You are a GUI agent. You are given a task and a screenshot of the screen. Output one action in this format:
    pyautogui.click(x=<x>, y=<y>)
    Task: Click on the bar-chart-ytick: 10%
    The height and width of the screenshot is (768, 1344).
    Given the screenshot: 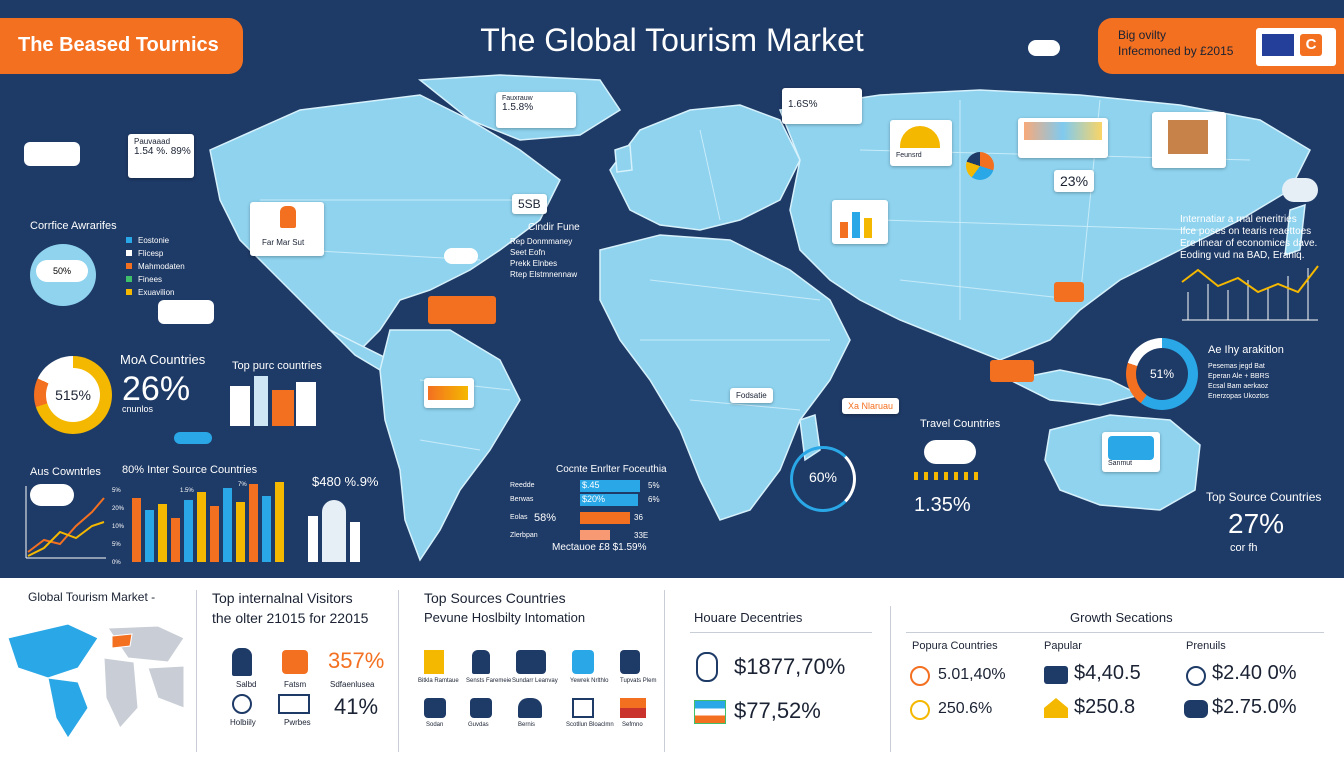 What is the action you would take?
    pyautogui.click(x=118, y=527)
    